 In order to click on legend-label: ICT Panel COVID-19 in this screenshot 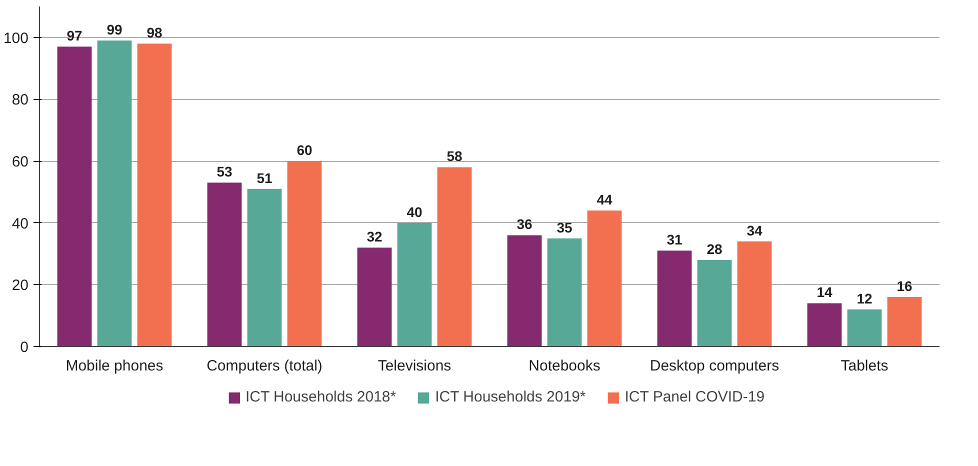, I will do `click(694, 397)`.